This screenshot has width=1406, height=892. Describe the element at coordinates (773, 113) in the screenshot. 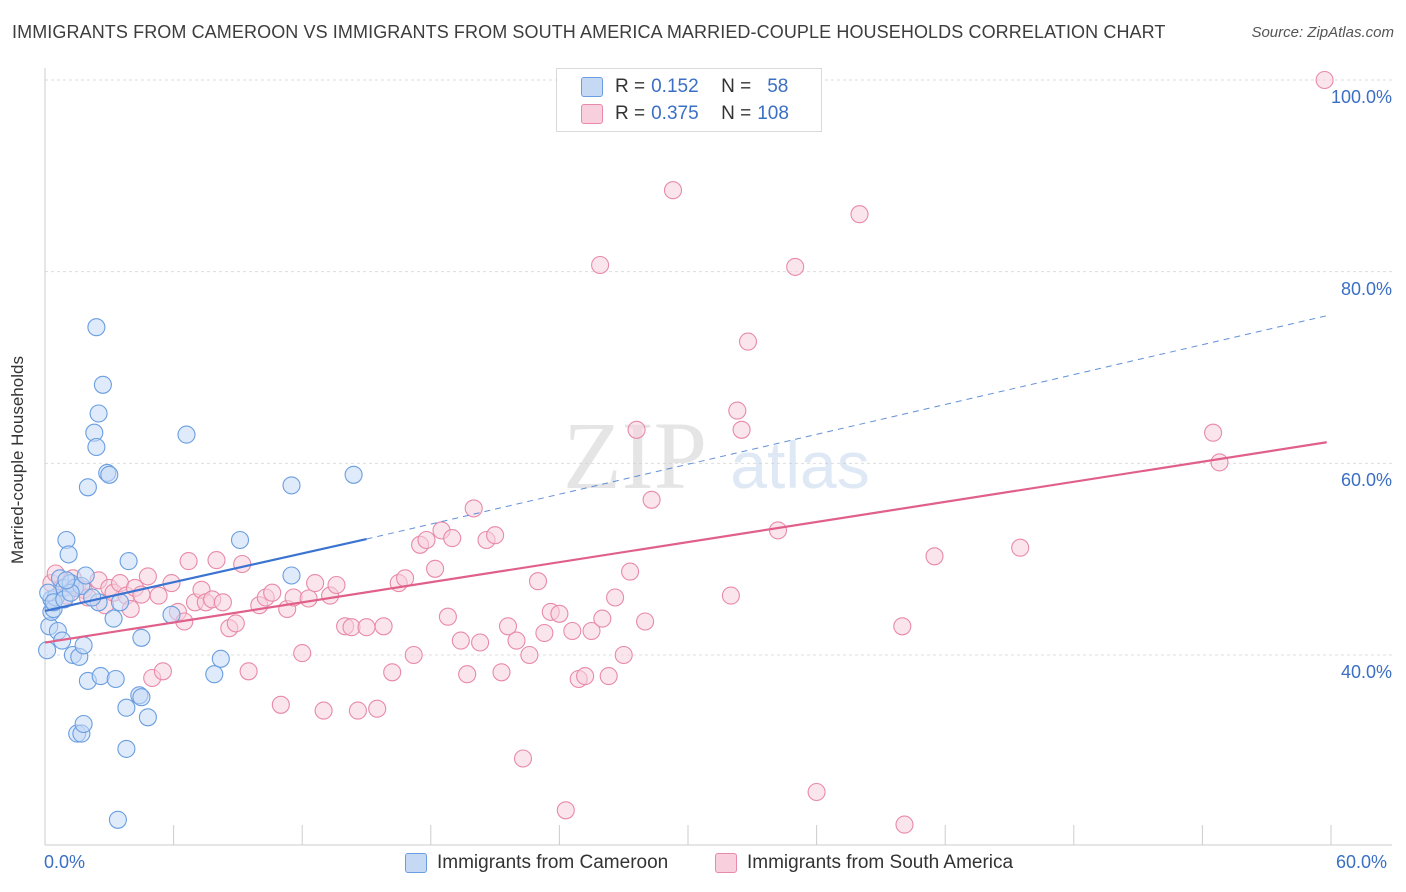

I see `legend-n-value-south-america: 108` at that location.